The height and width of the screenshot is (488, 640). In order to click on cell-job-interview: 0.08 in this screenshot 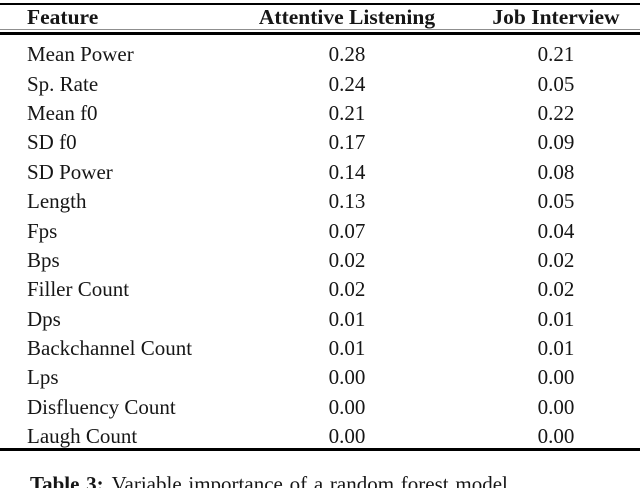, I will do `click(556, 171)`.